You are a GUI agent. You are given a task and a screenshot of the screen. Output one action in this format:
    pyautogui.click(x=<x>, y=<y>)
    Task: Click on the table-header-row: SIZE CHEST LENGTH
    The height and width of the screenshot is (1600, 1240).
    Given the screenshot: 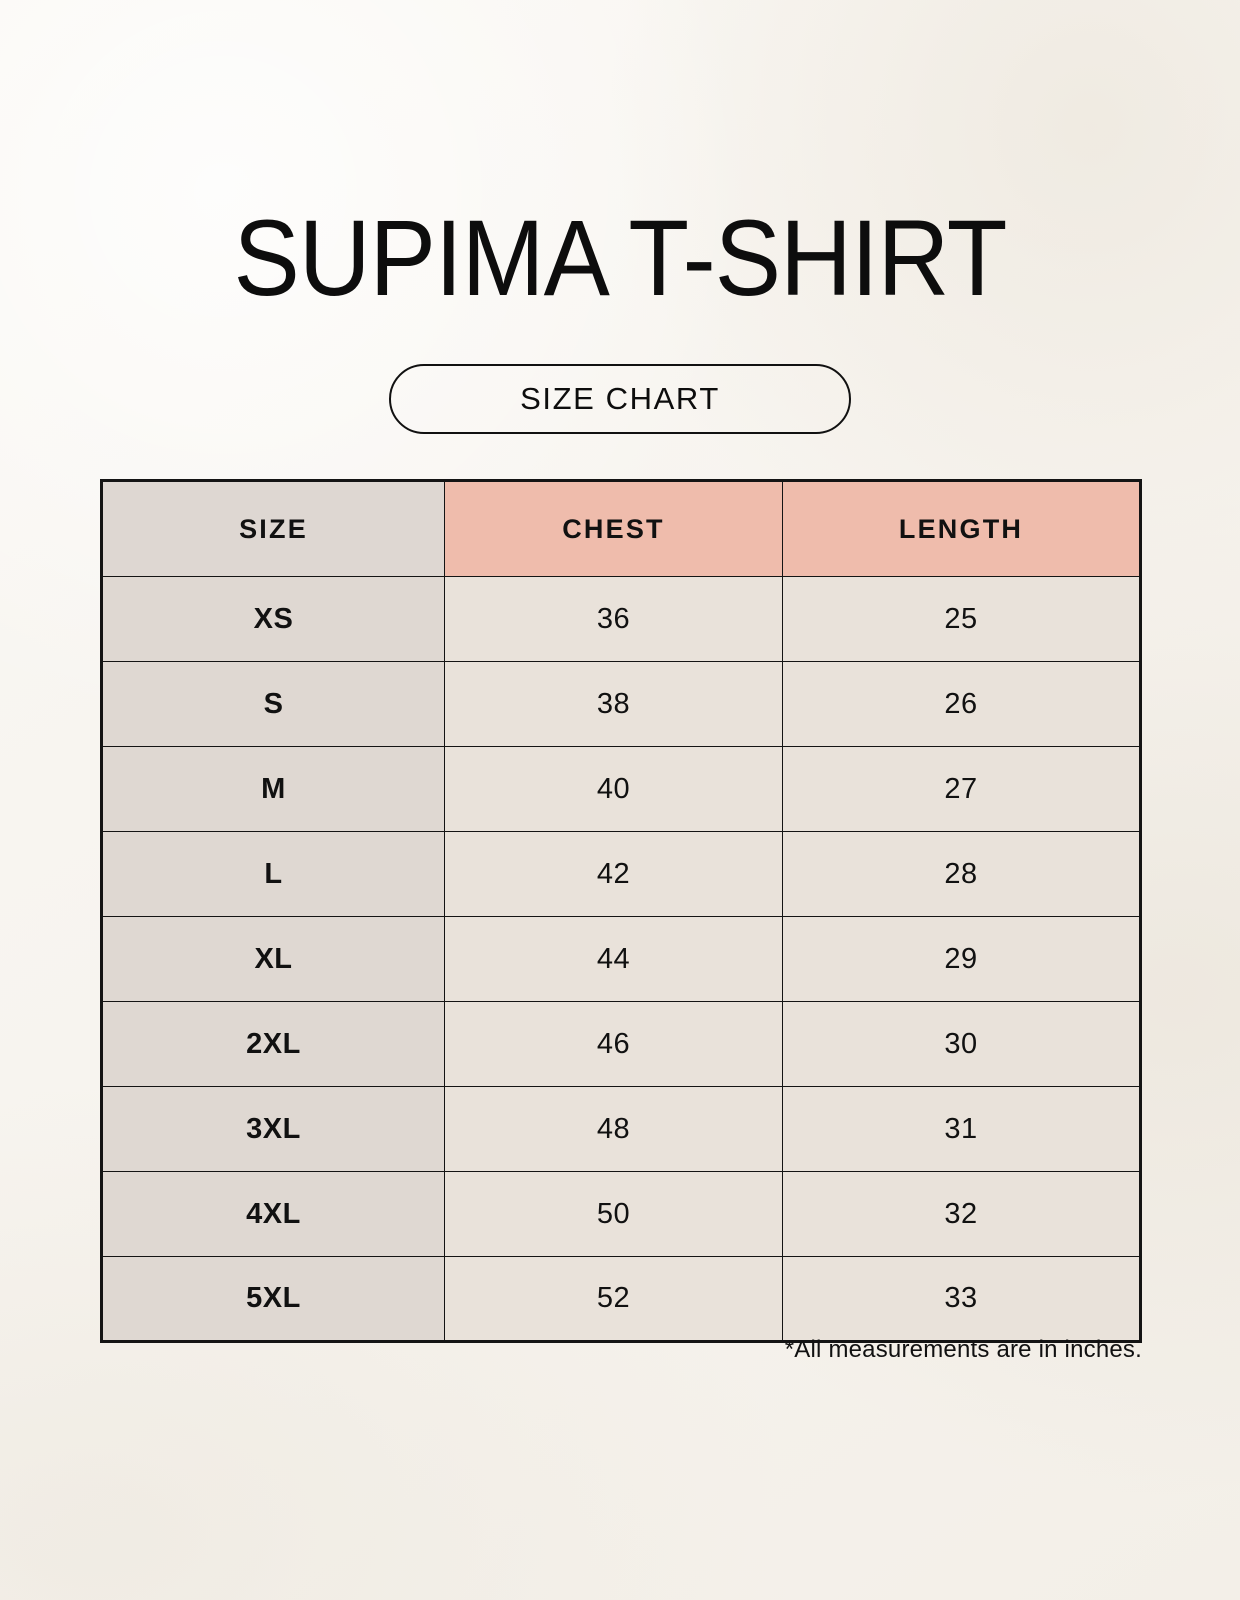 What is the action you would take?
    pyautogui.click(x=621, y=528)
    